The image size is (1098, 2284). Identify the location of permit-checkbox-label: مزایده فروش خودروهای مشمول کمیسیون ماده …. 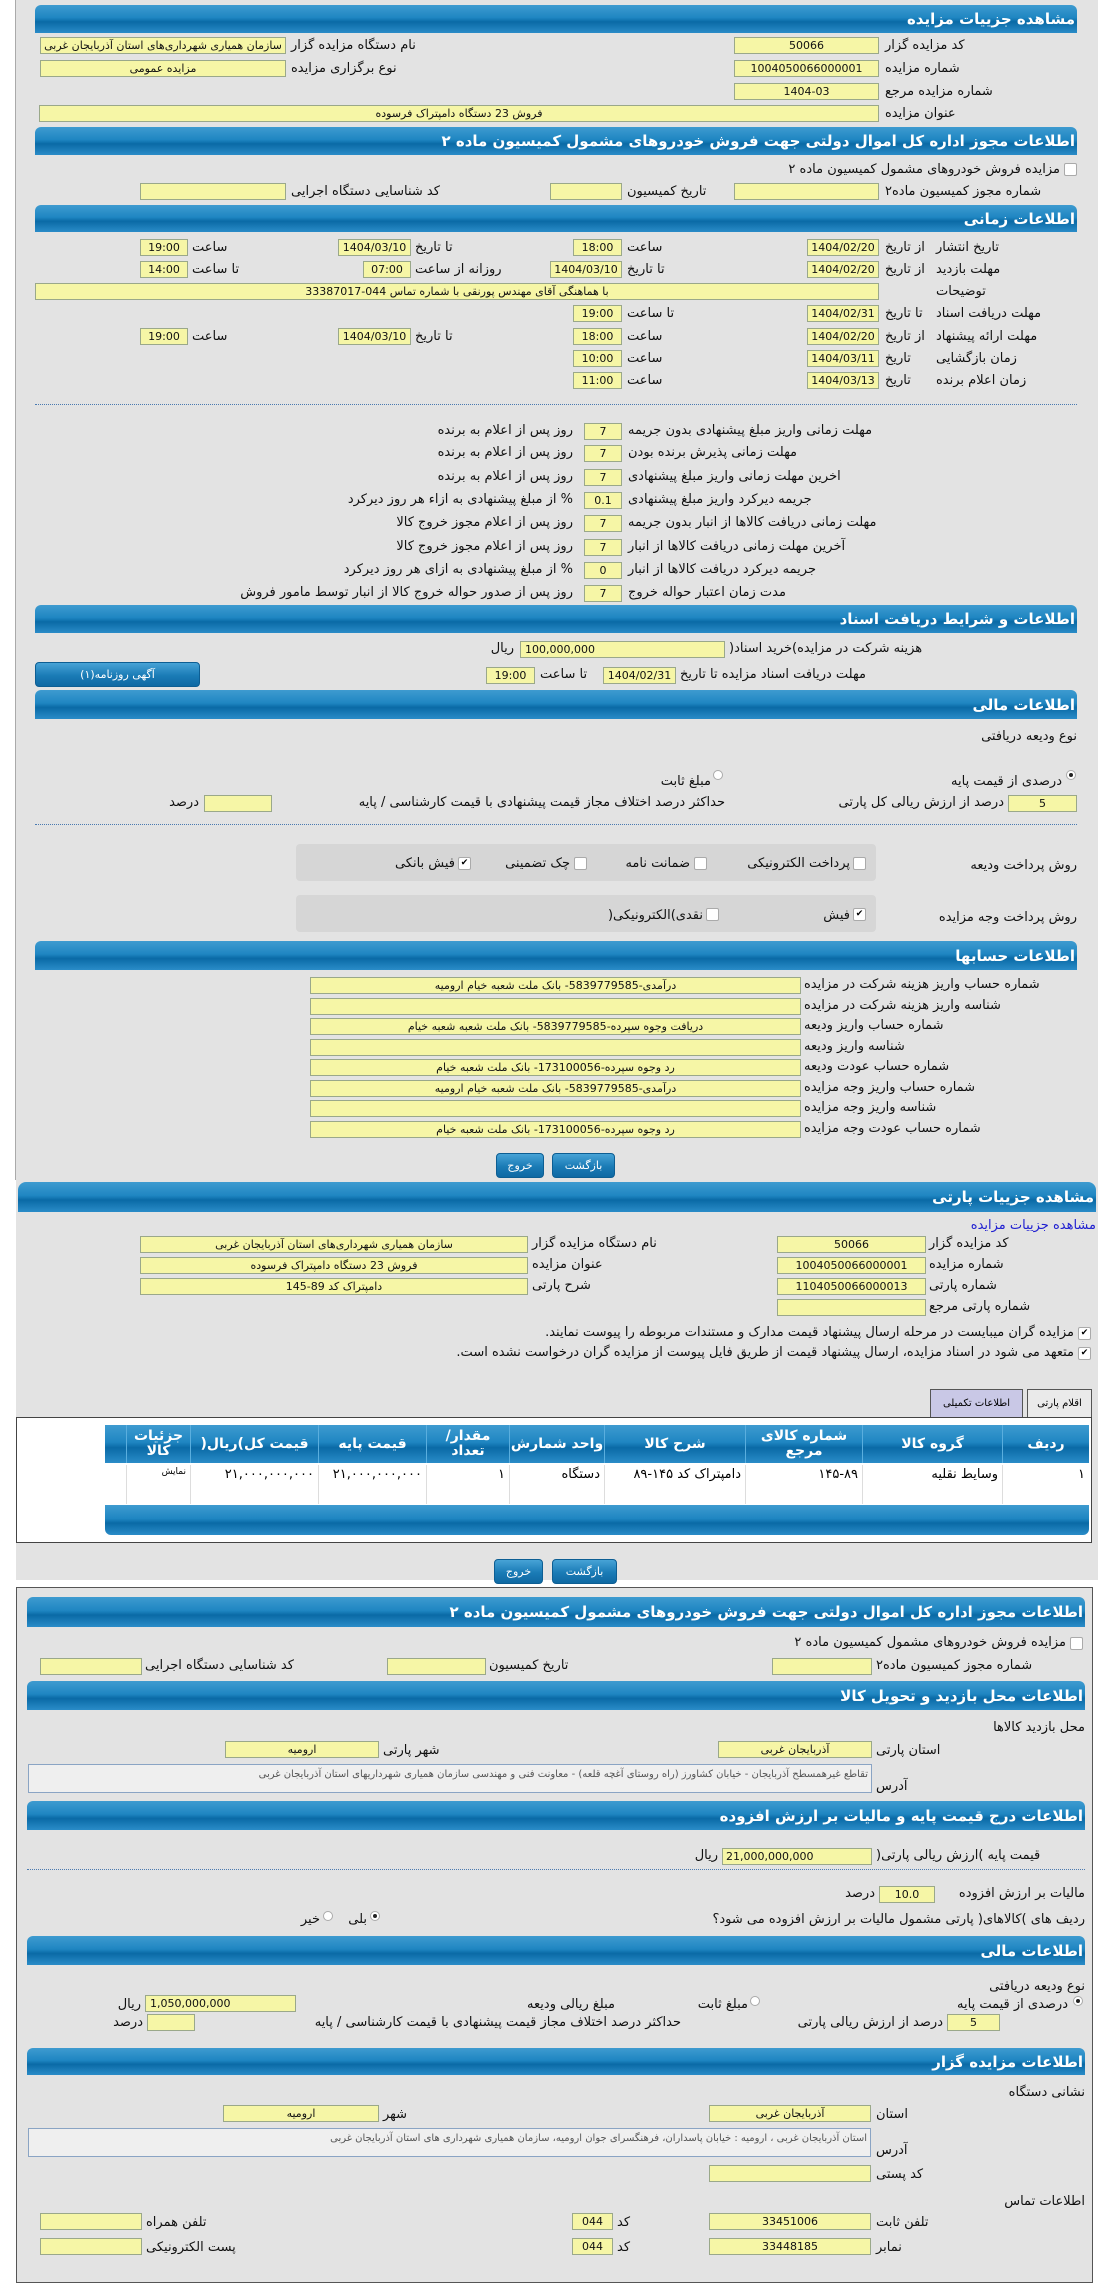
(924, 169).